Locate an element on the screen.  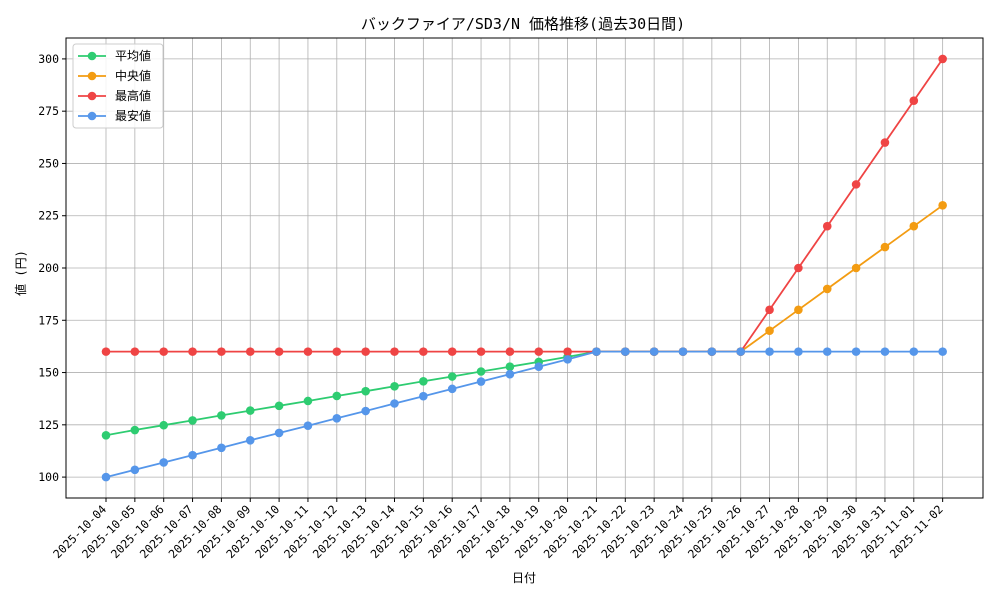
y-tick-label: 225 is located at coordinates (48, 216).